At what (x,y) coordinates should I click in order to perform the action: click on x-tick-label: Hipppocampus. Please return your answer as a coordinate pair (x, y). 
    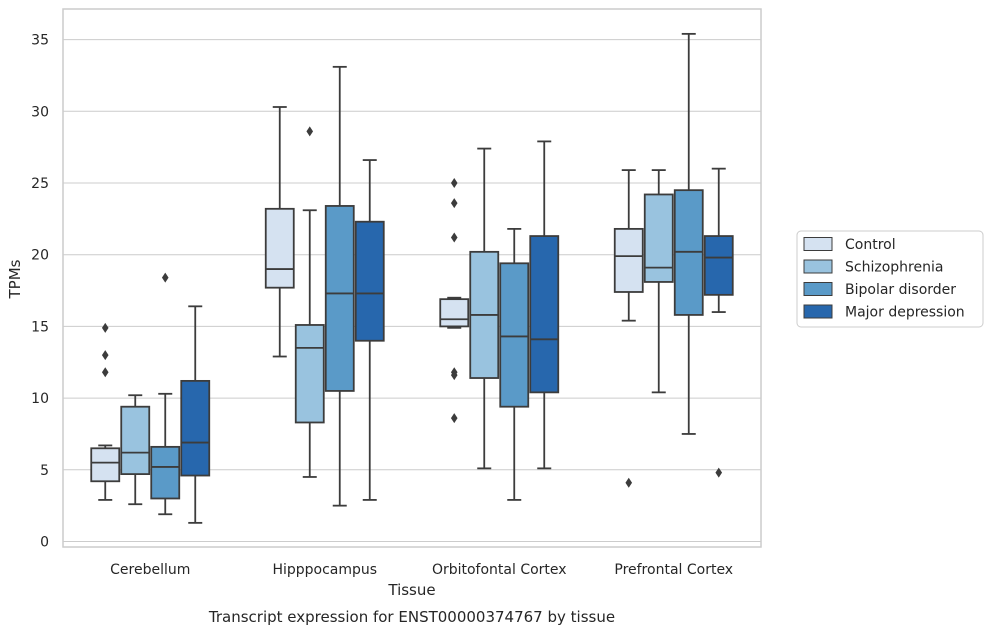
    Looking at the image, I should click on (324, 570).